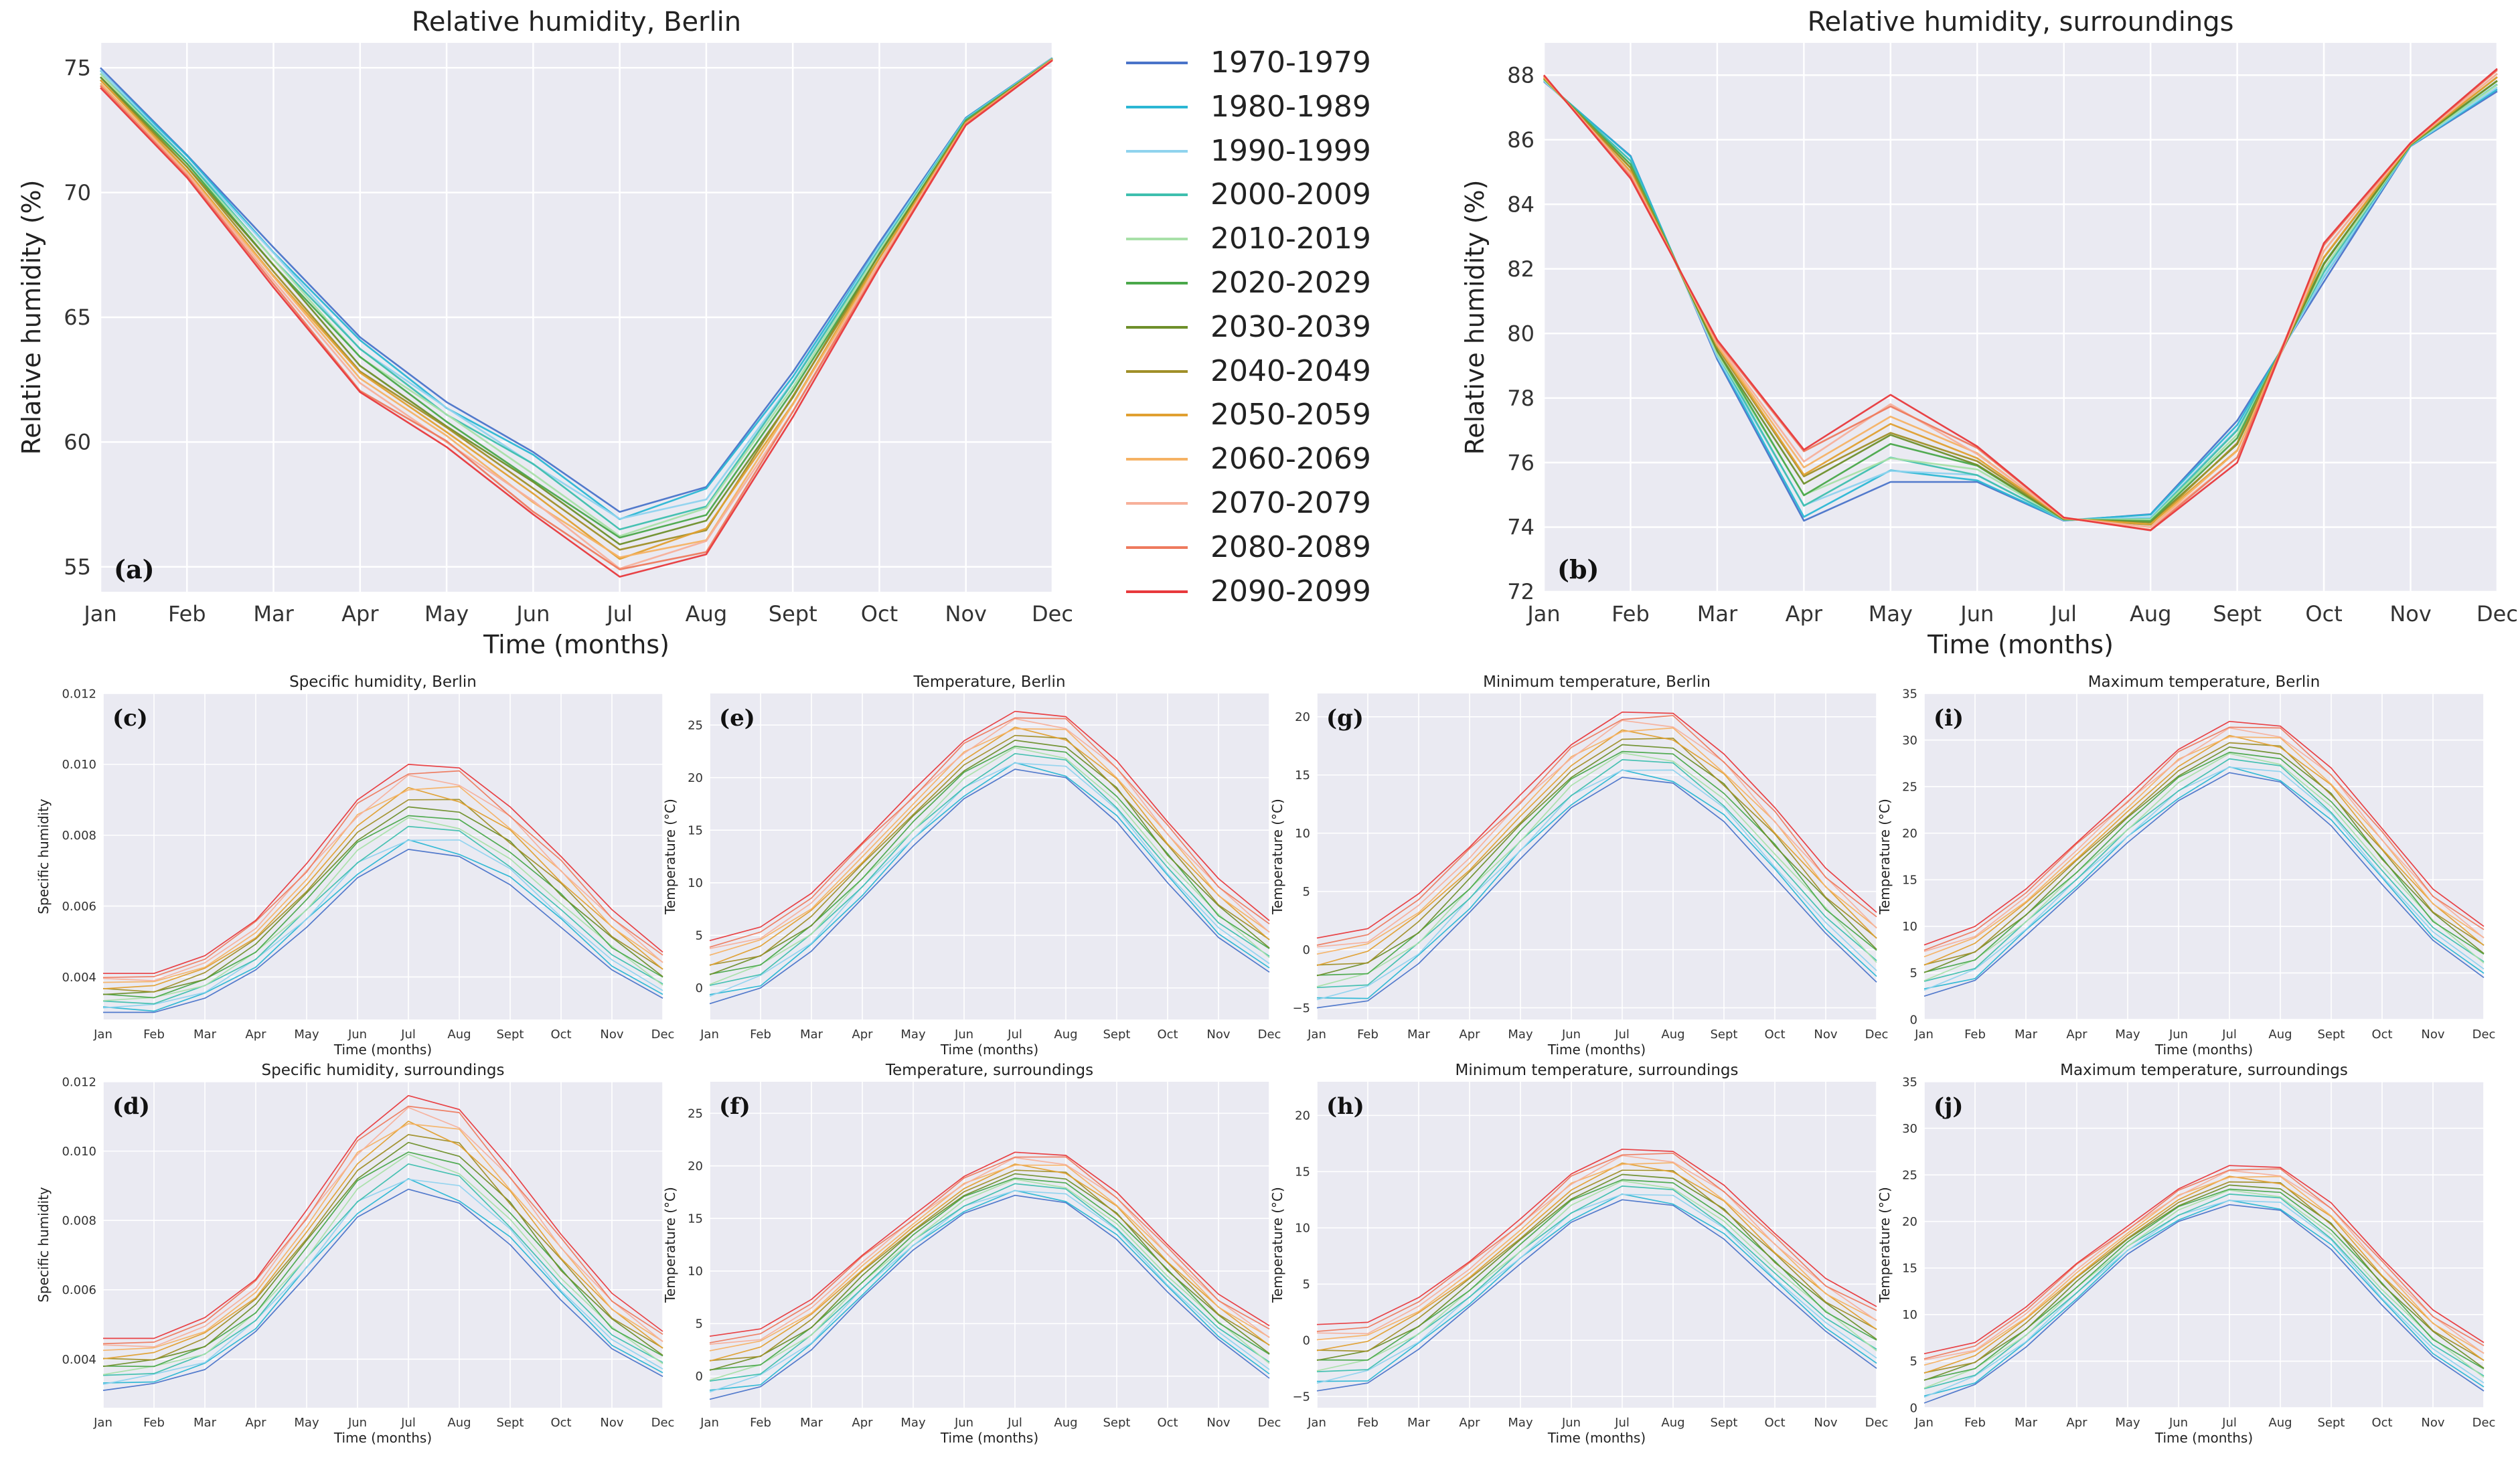 Image resolution: width=2520 pixels, height=1474 pixels. I want to click on x-tick-label: Feb, so click(1630, 614).